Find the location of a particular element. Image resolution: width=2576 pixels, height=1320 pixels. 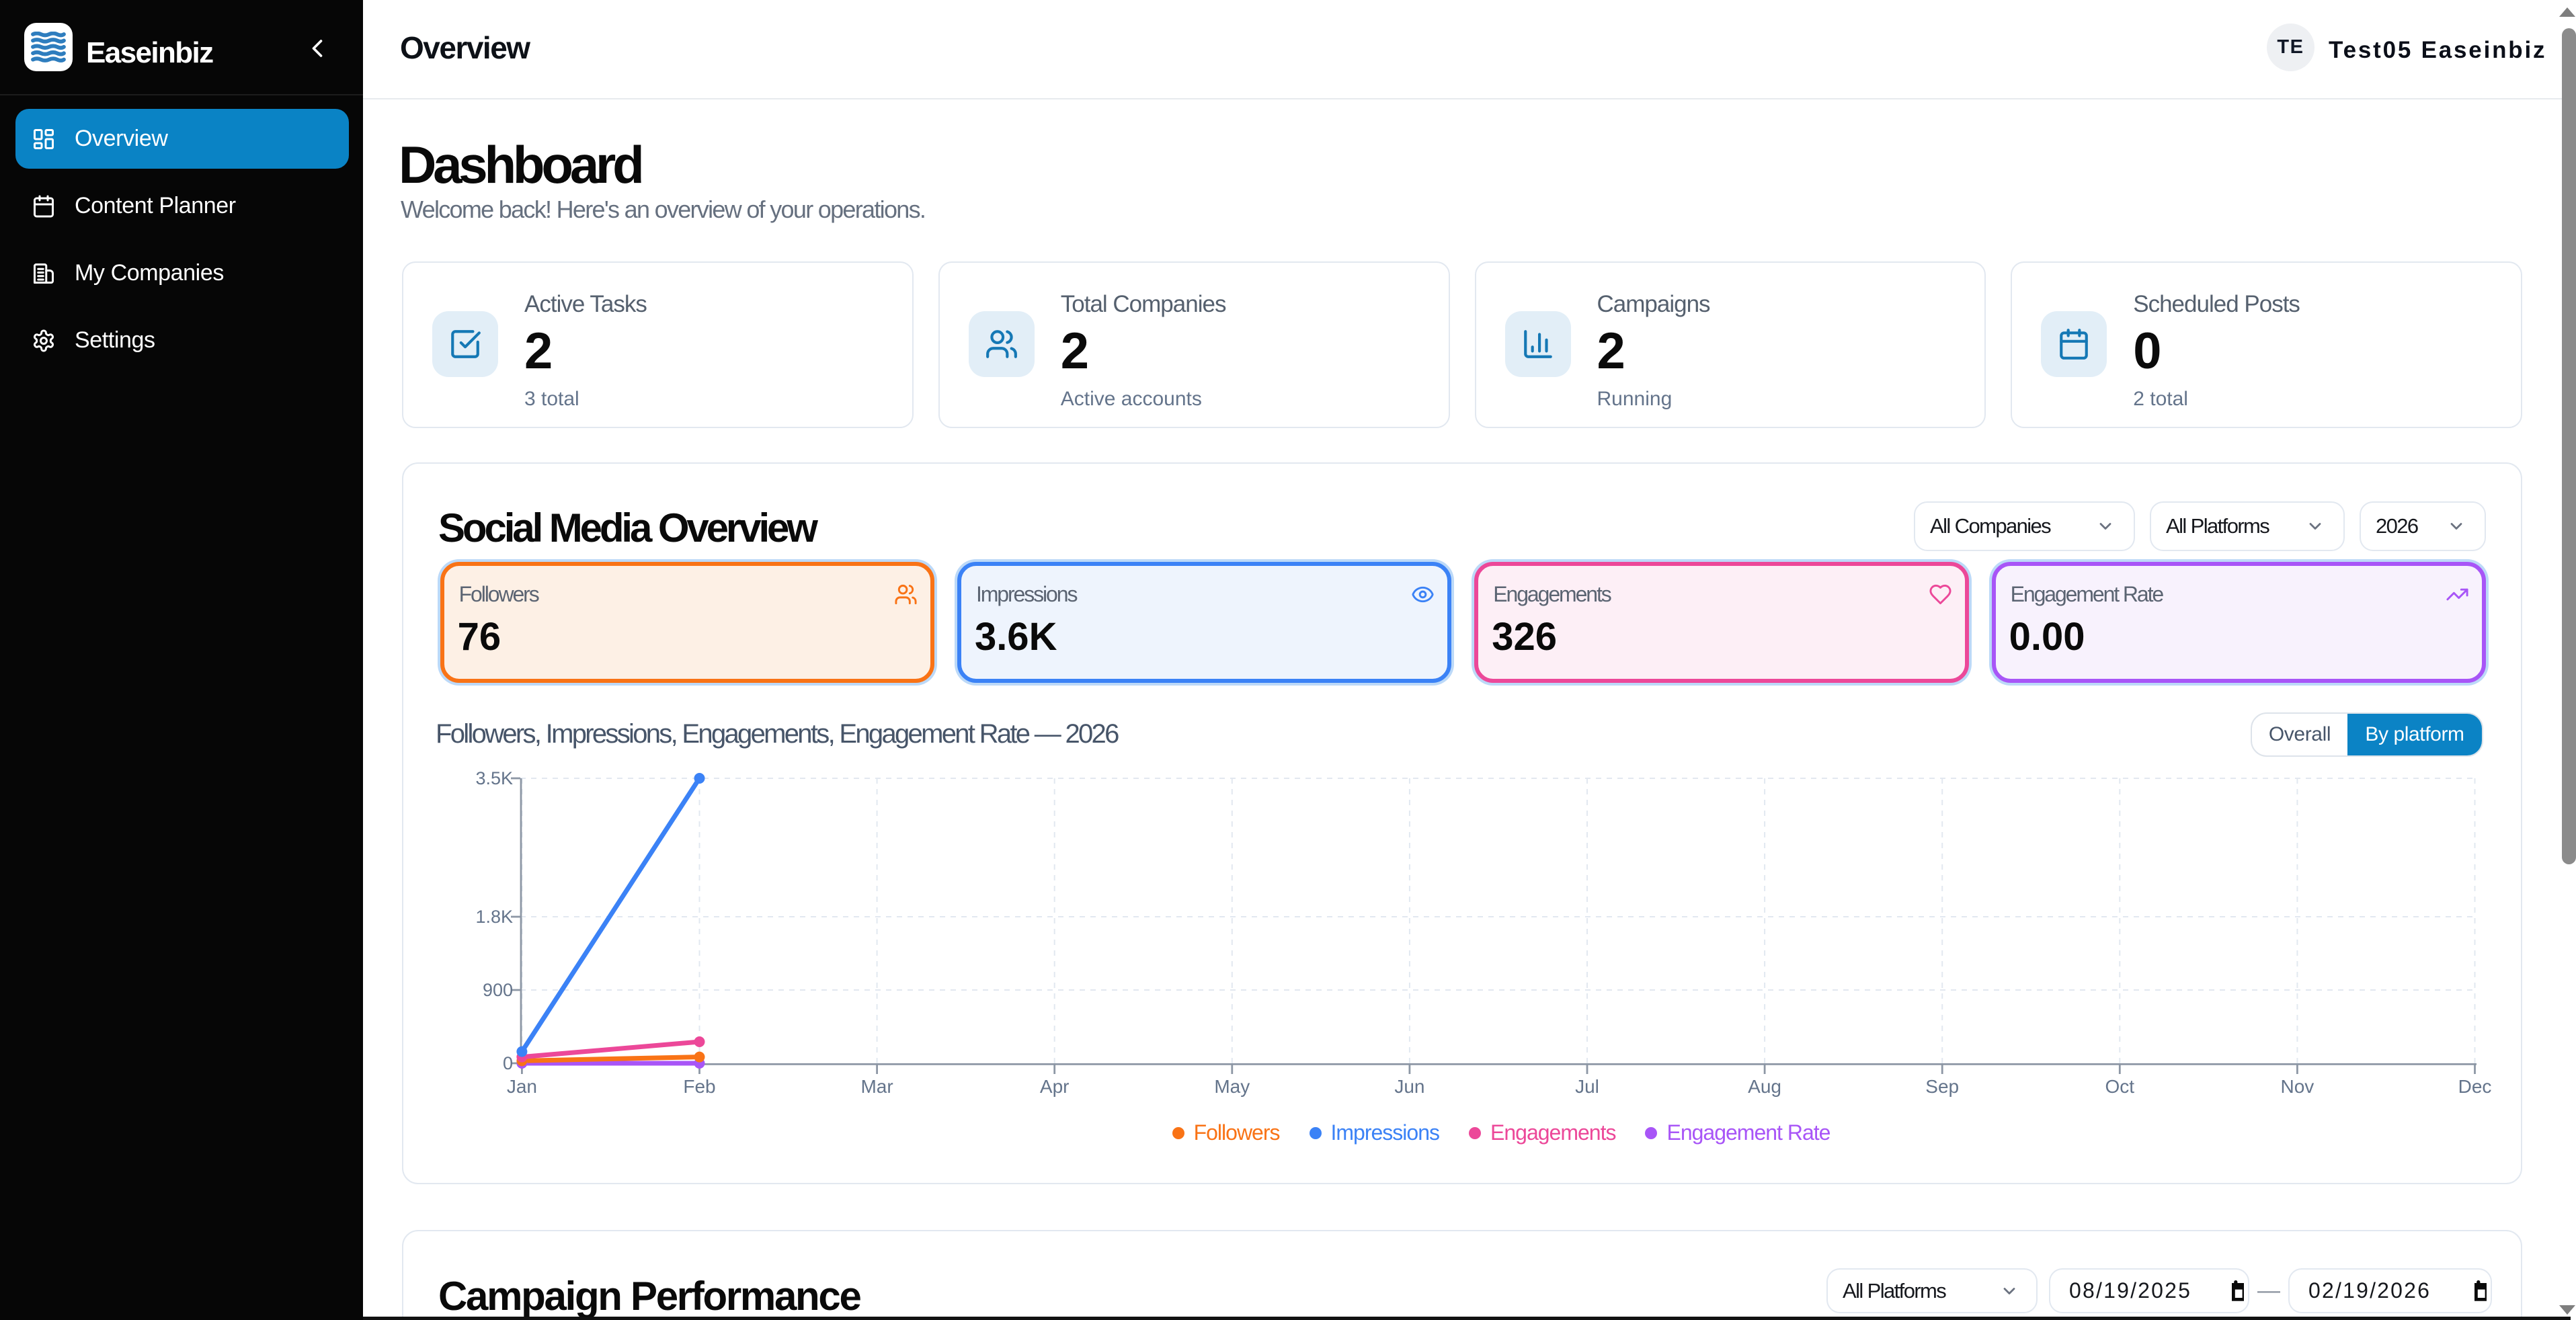

svg-text: Oct is located at coordinates (2120, 1086).